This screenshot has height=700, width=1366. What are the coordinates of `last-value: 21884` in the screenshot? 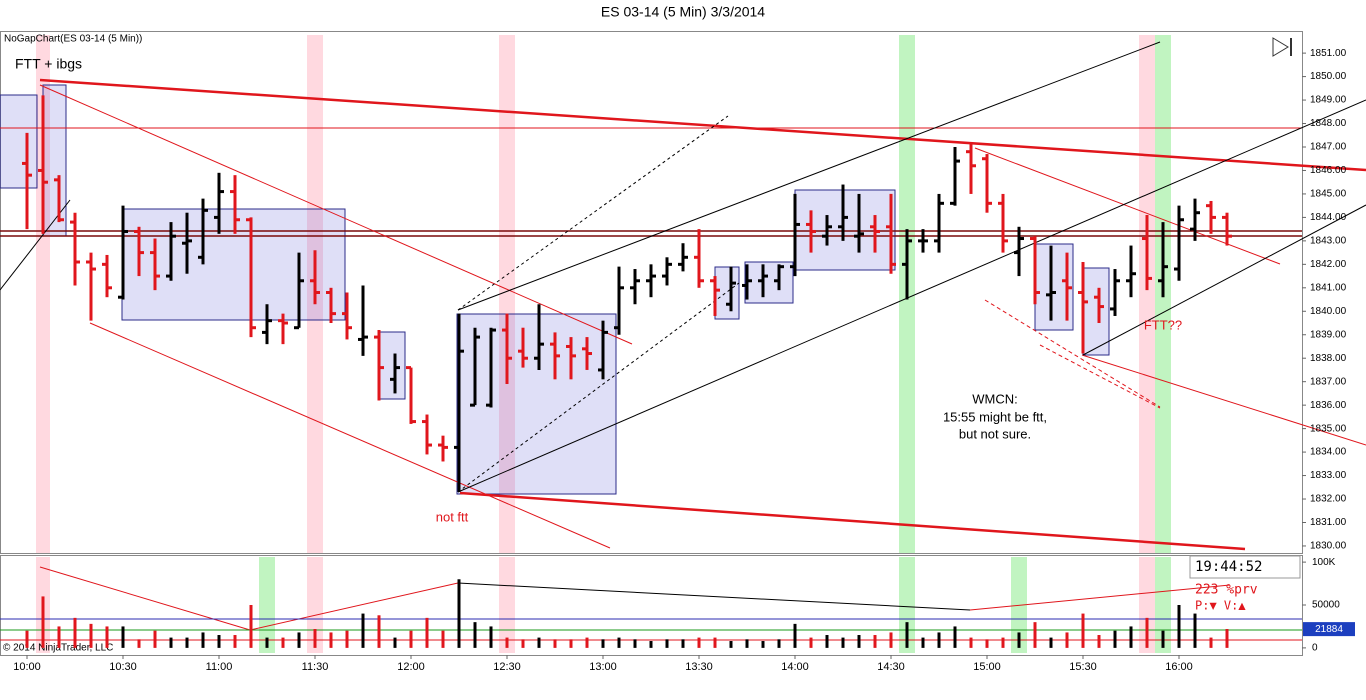 It's located at (1329, 629).